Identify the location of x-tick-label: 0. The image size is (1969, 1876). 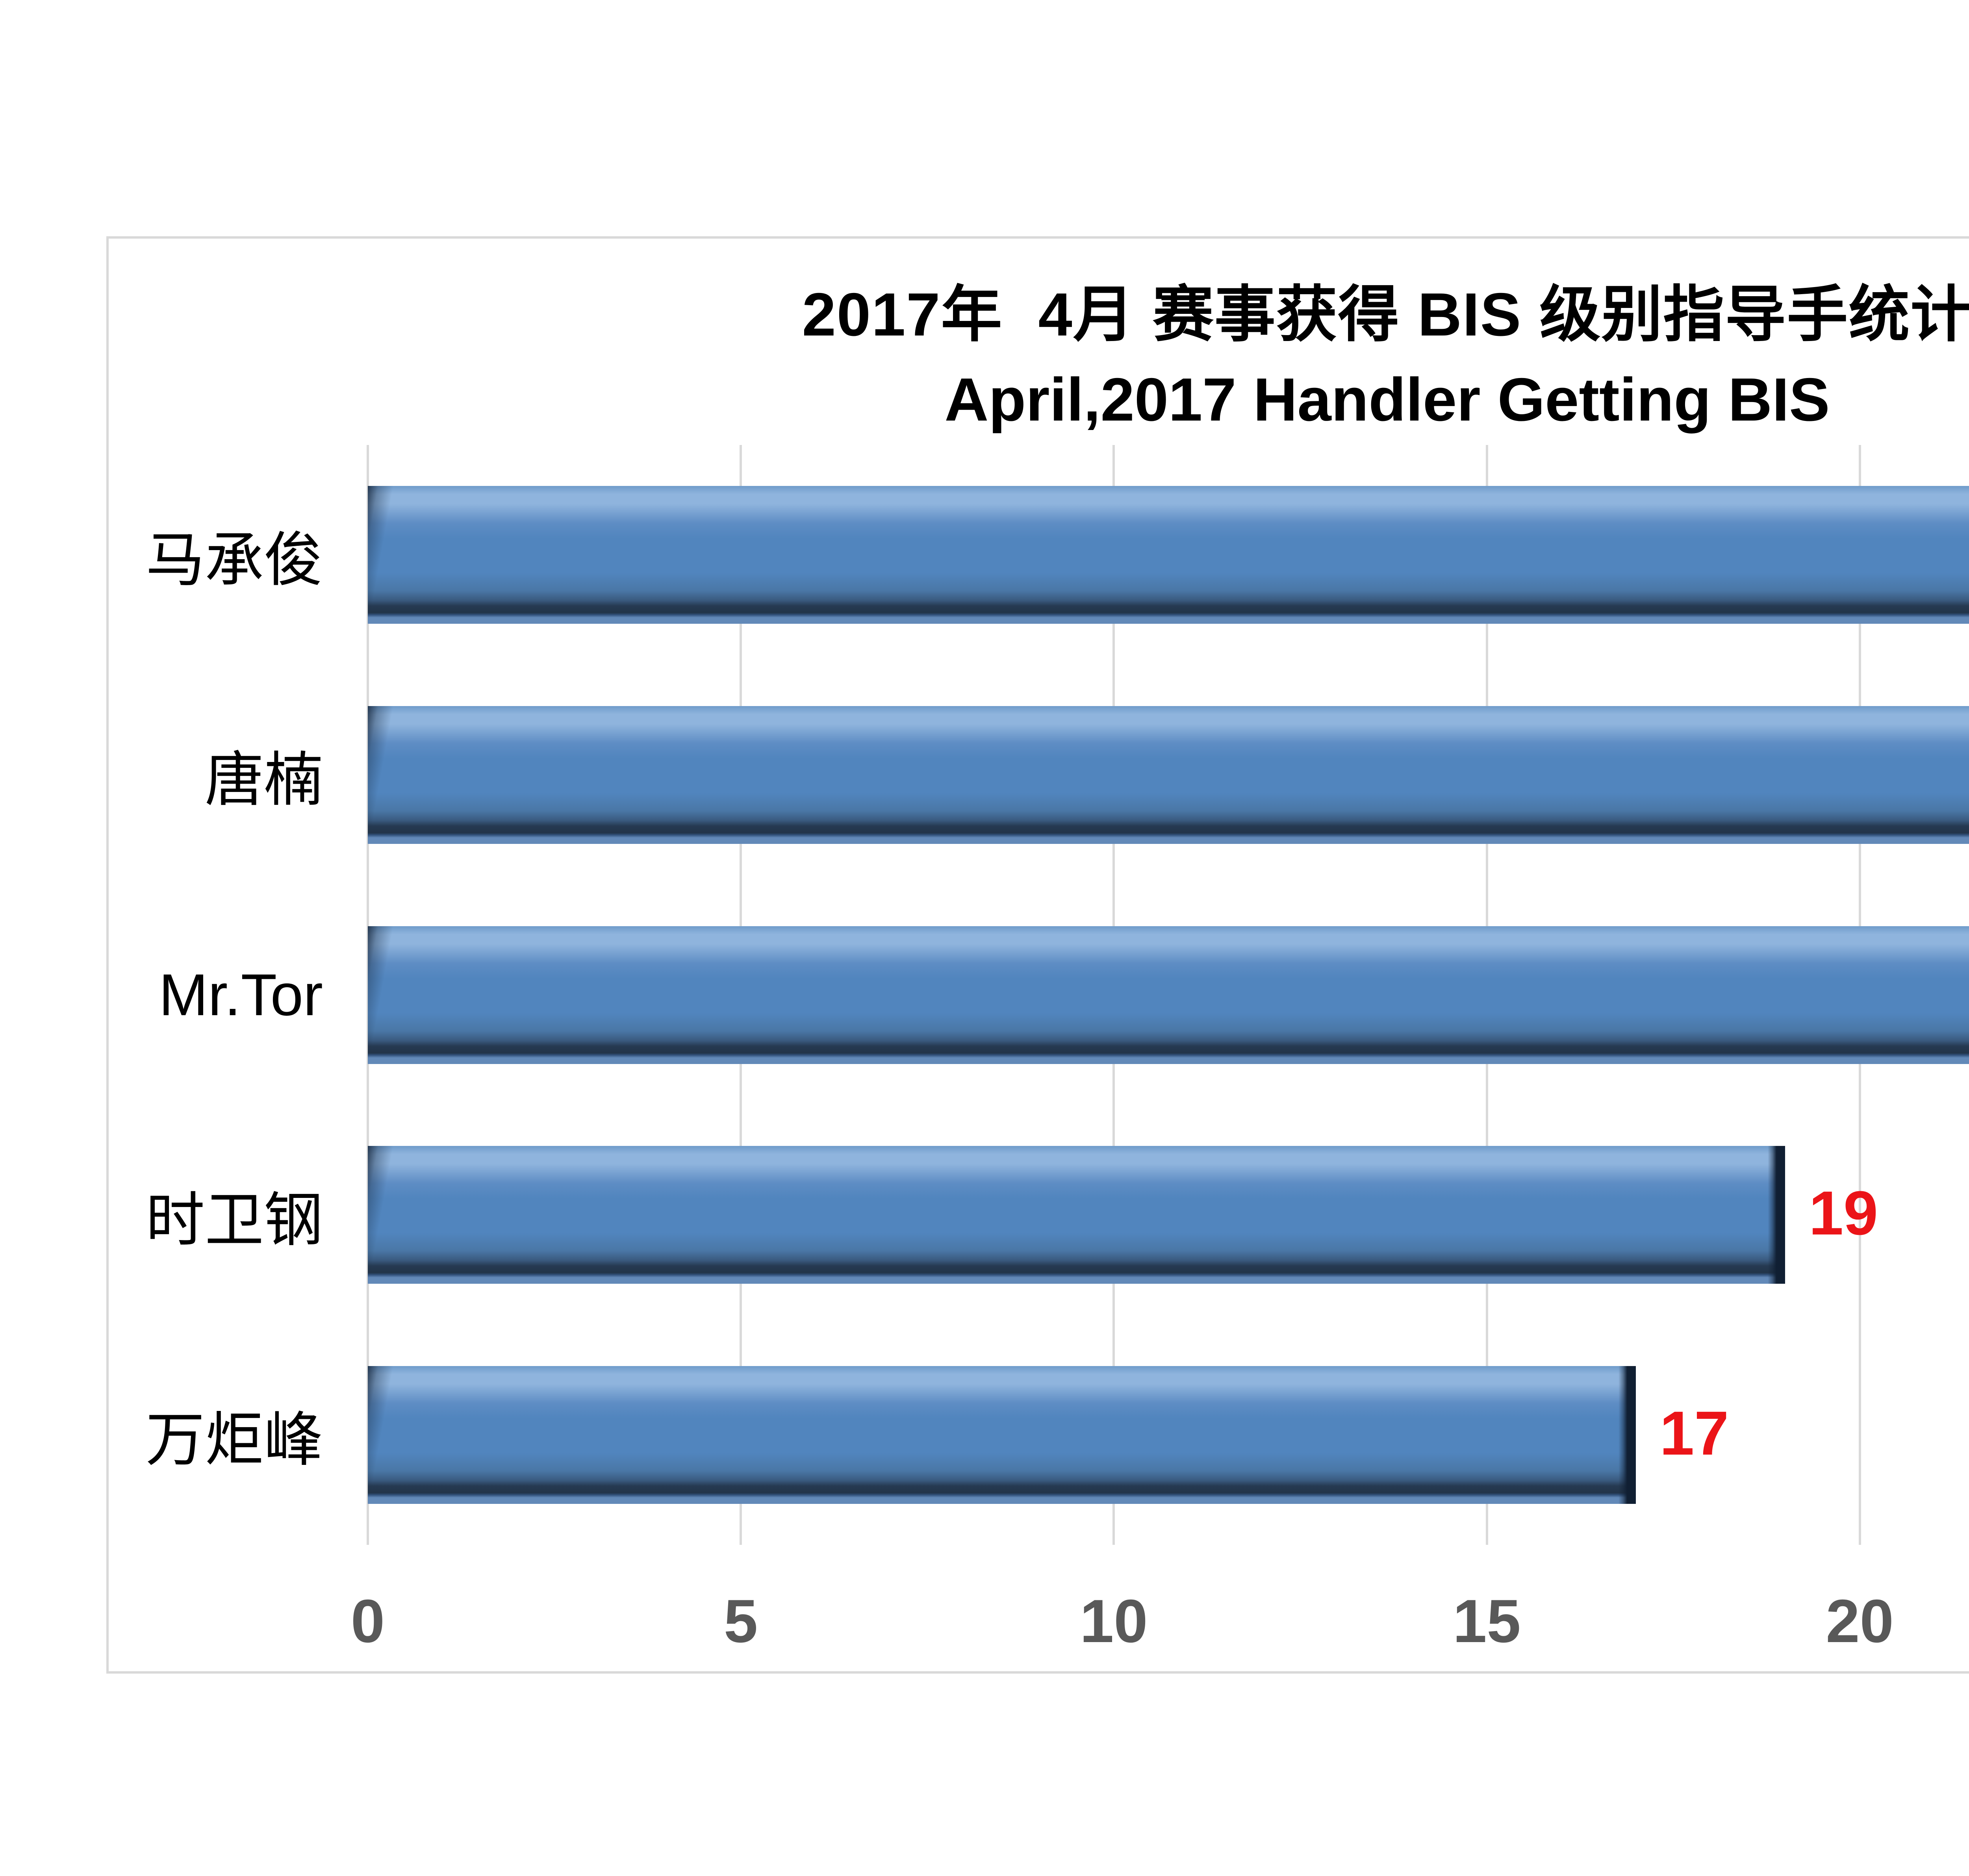
(367, 1621).